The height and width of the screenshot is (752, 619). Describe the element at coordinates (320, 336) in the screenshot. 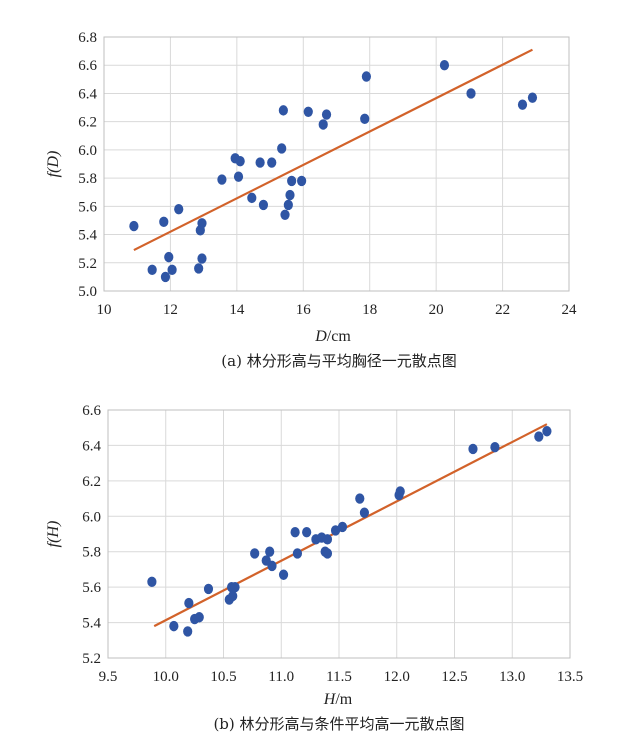

I see `chart-a-x-axis-label-var: D` at that location.